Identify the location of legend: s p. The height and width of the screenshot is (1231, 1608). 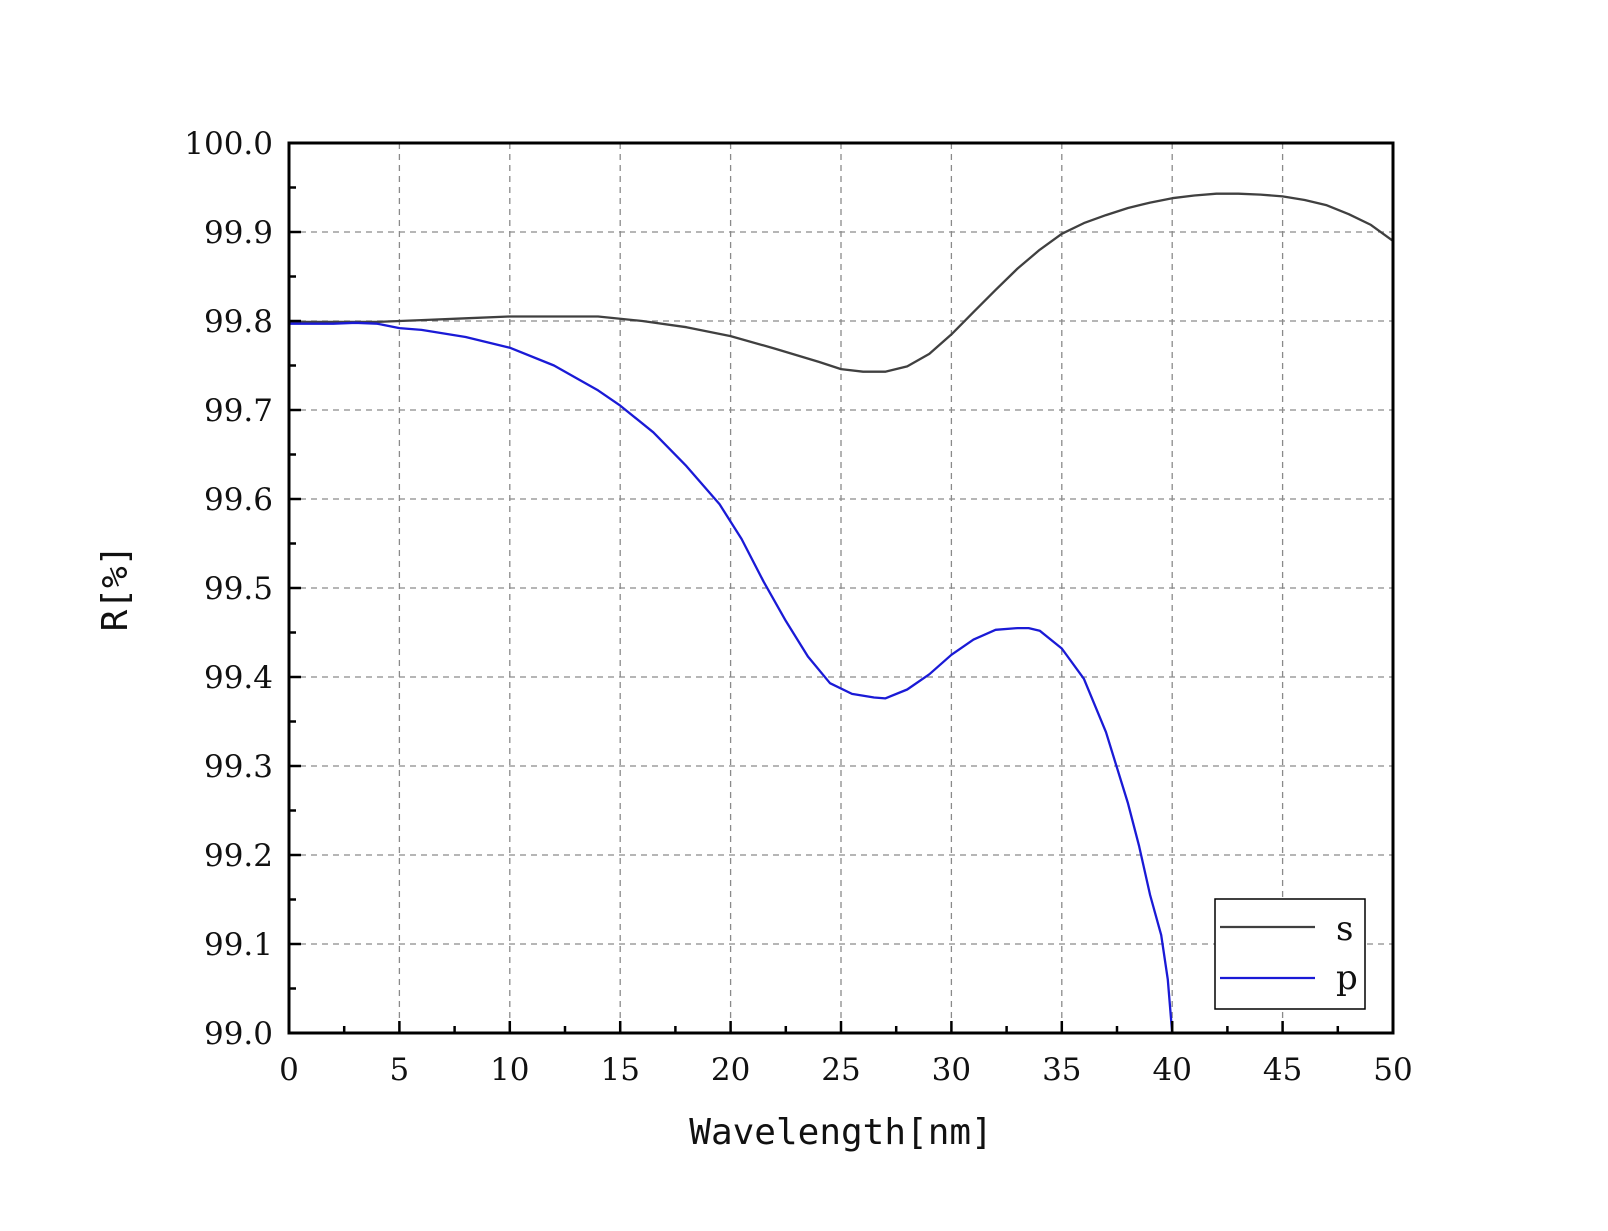
(1290, 954).